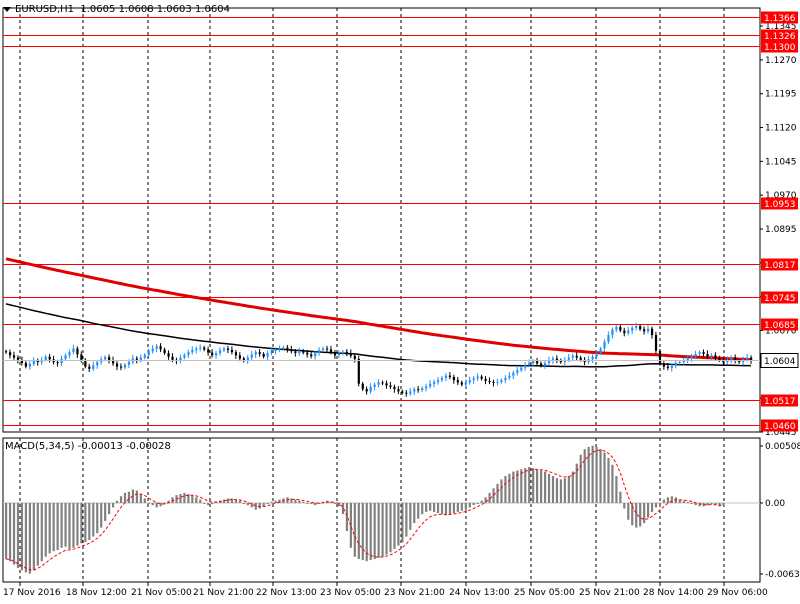 Image resolution: width=800 pixels, height=604 pixels. Describe the element at coordinates (7, 9) in the screenshot. I see `dropdown-triangle-icon` at that location.